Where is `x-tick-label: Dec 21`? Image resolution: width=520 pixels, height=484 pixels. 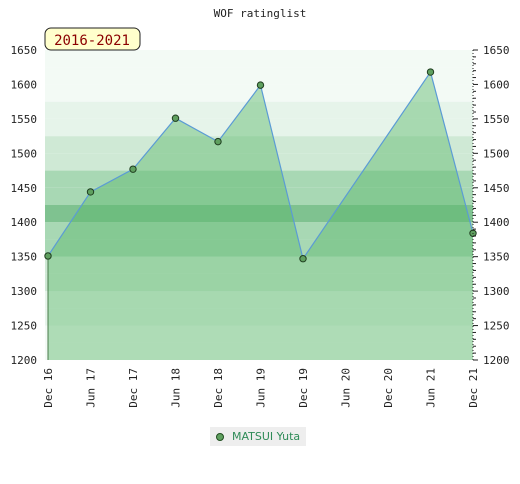 x-tick-label: Dec 21 is located at coordinates (473, 388).